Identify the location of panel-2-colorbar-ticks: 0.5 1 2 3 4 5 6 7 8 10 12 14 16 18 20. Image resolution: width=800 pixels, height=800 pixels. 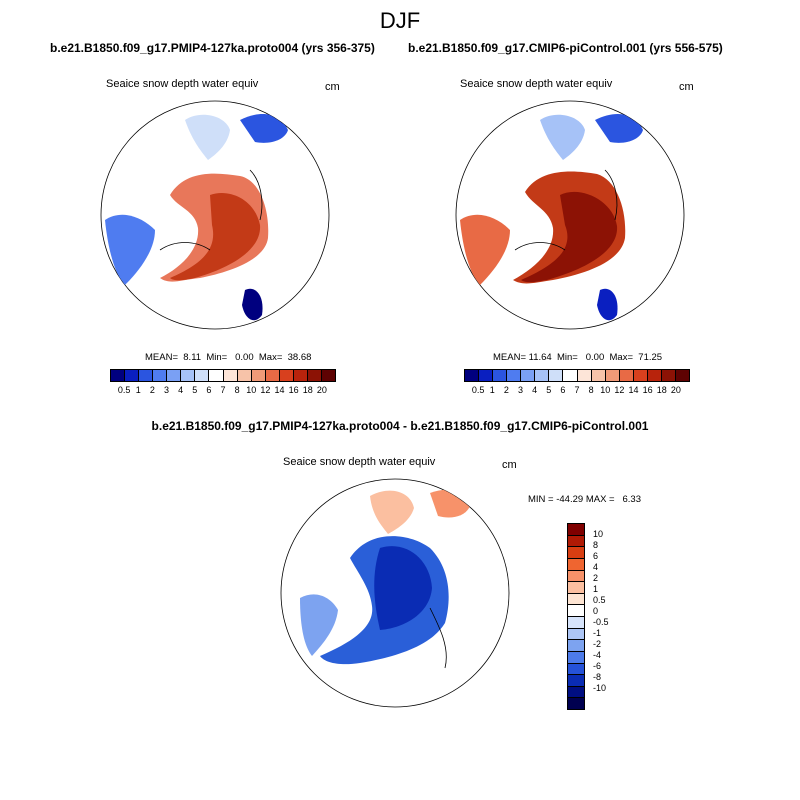
(577, 391).